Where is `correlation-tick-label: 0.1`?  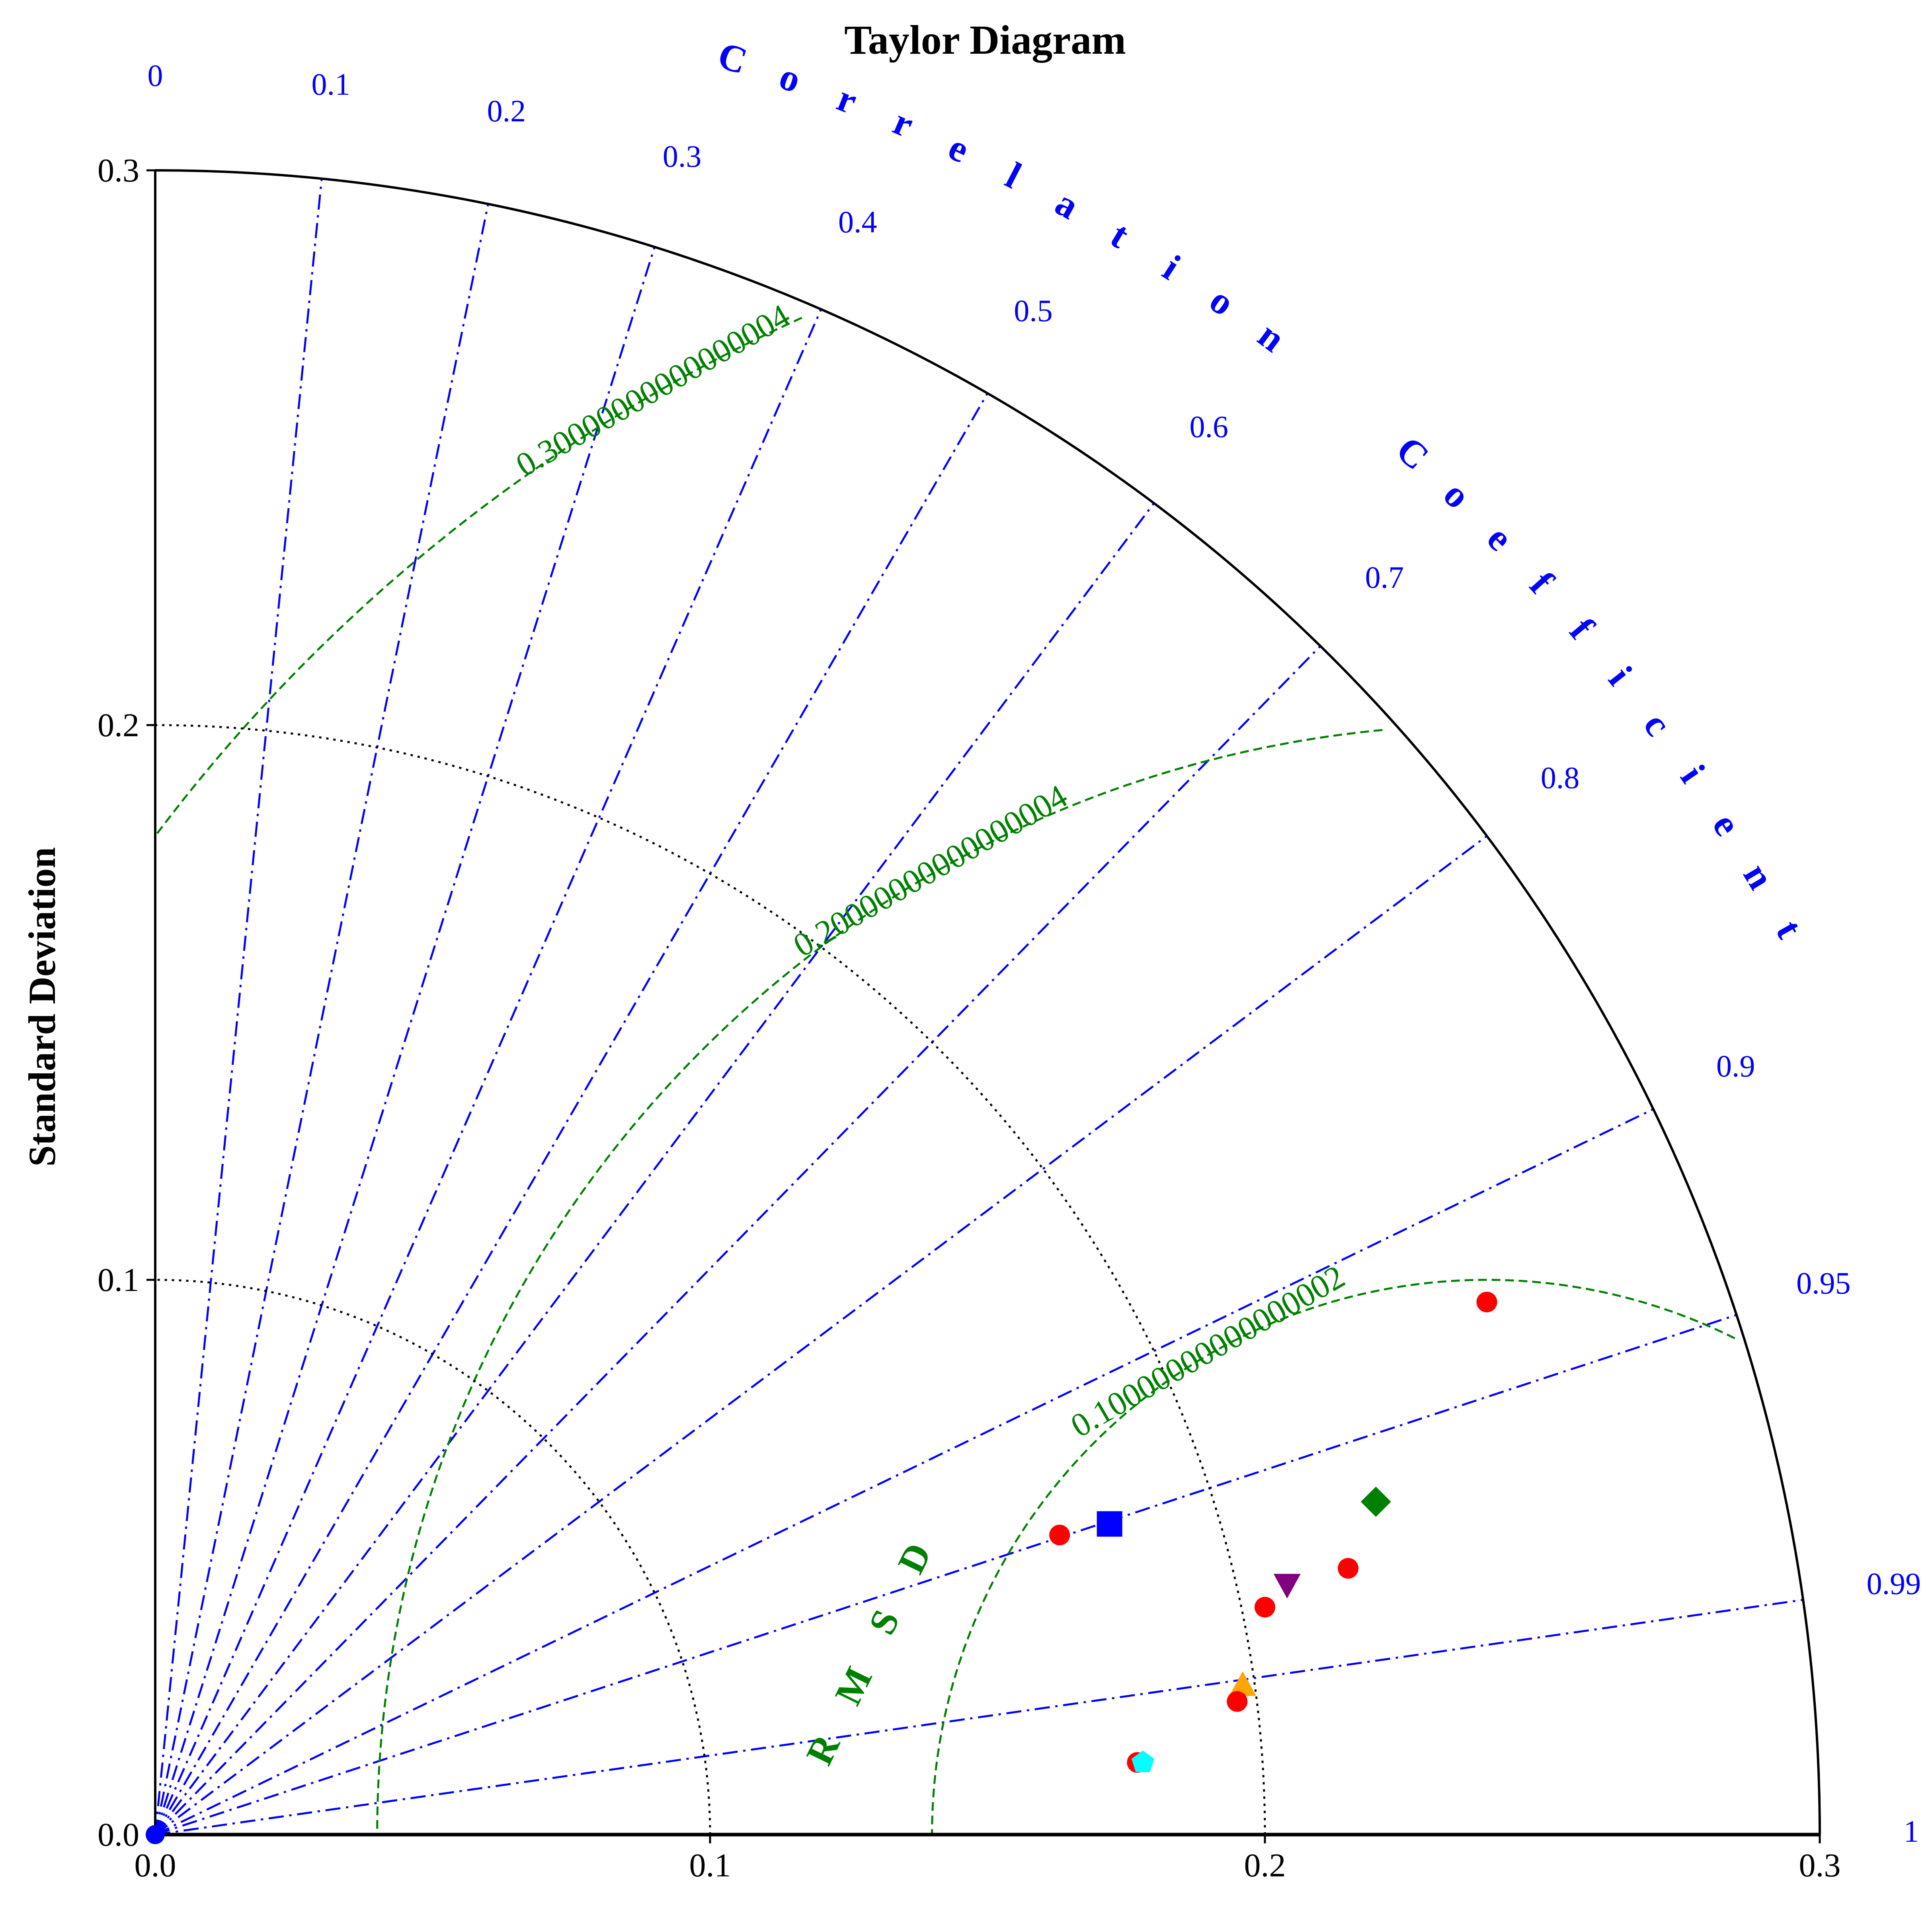 correlation-tick-label: 0.1 is located at coordinates (330, 84).